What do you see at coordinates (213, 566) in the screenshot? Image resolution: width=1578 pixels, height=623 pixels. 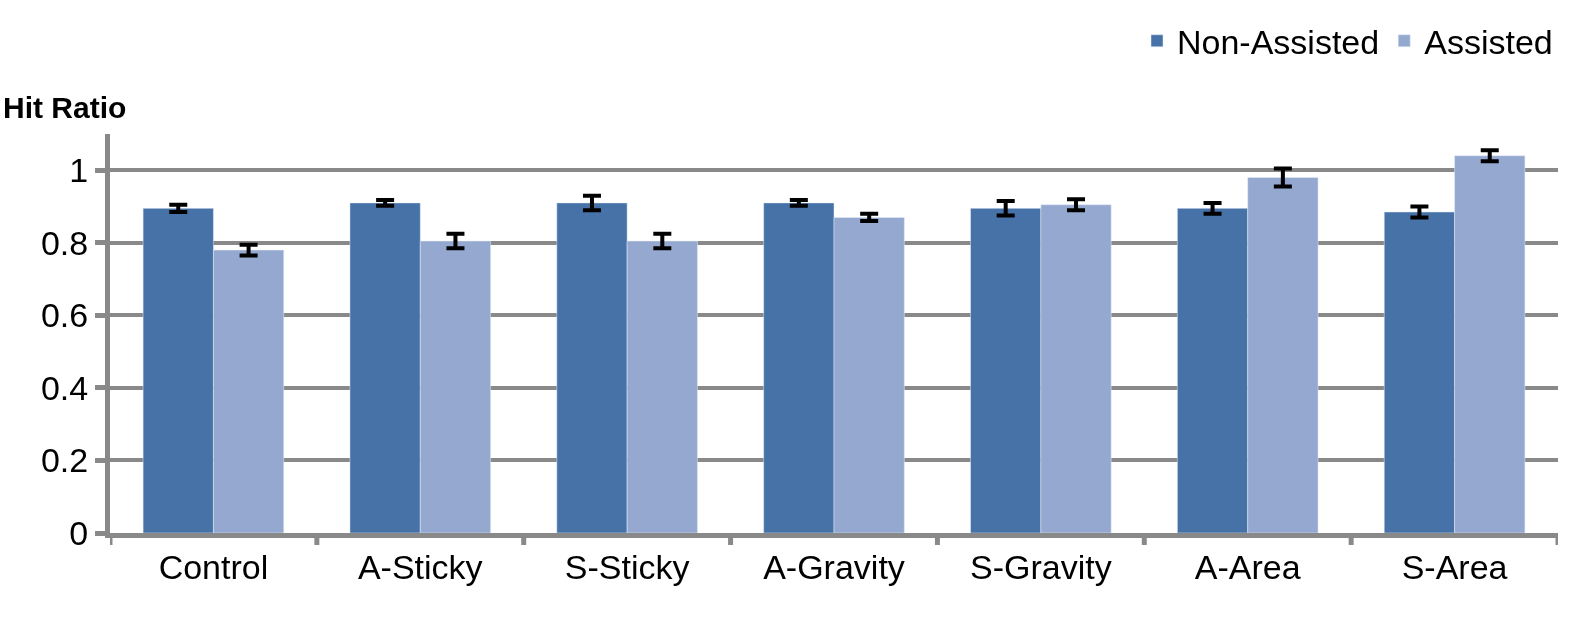 I see `x-tick-label: Control` at bounding box center [213, 566].